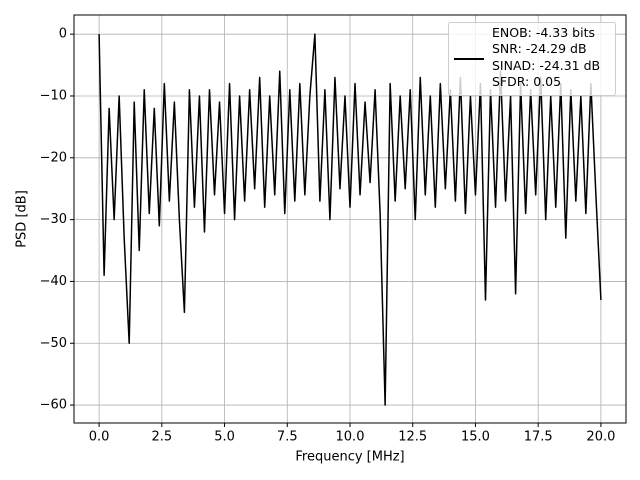 The width and height of the screenshot is (640, 480). What do you see at coordinates (161, 437) in the screenshot?
I see `x-tick-label: 2.5` at bounding box center [161, 437].